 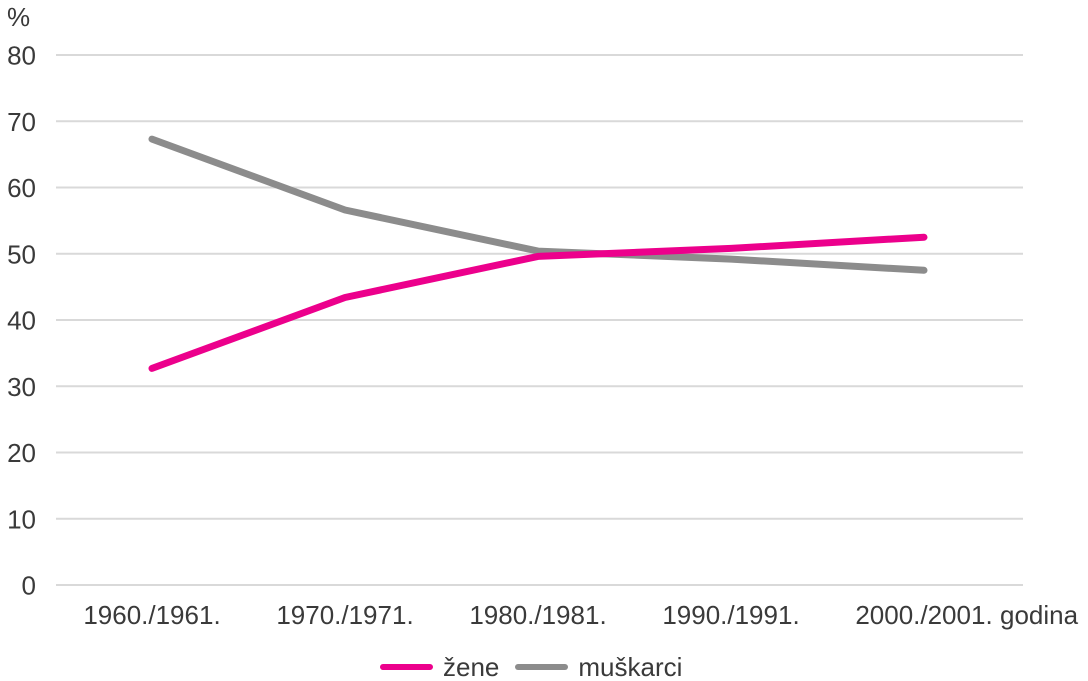 I want to click on chart-legend: žene muškarci, so click(x=531, y=666).